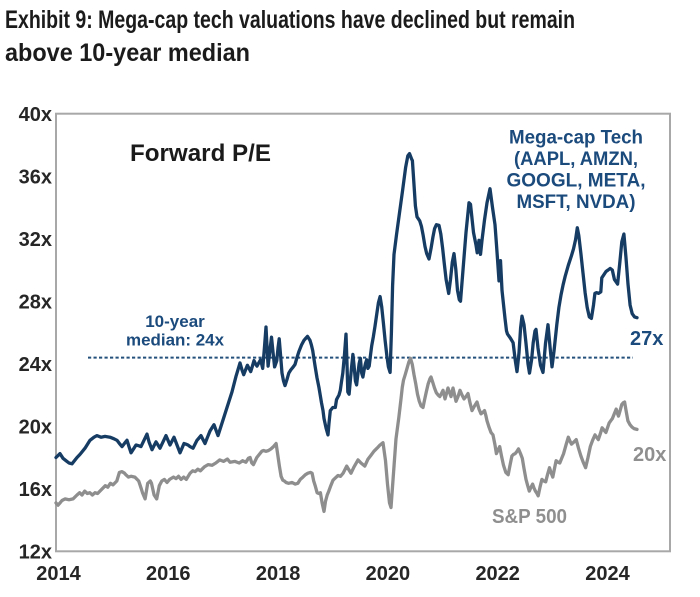 This screenshot has width=700, height=597. Describe the element at coordinates (607, 574) in the screenshot. I see `svg-text: 2024` at that location.